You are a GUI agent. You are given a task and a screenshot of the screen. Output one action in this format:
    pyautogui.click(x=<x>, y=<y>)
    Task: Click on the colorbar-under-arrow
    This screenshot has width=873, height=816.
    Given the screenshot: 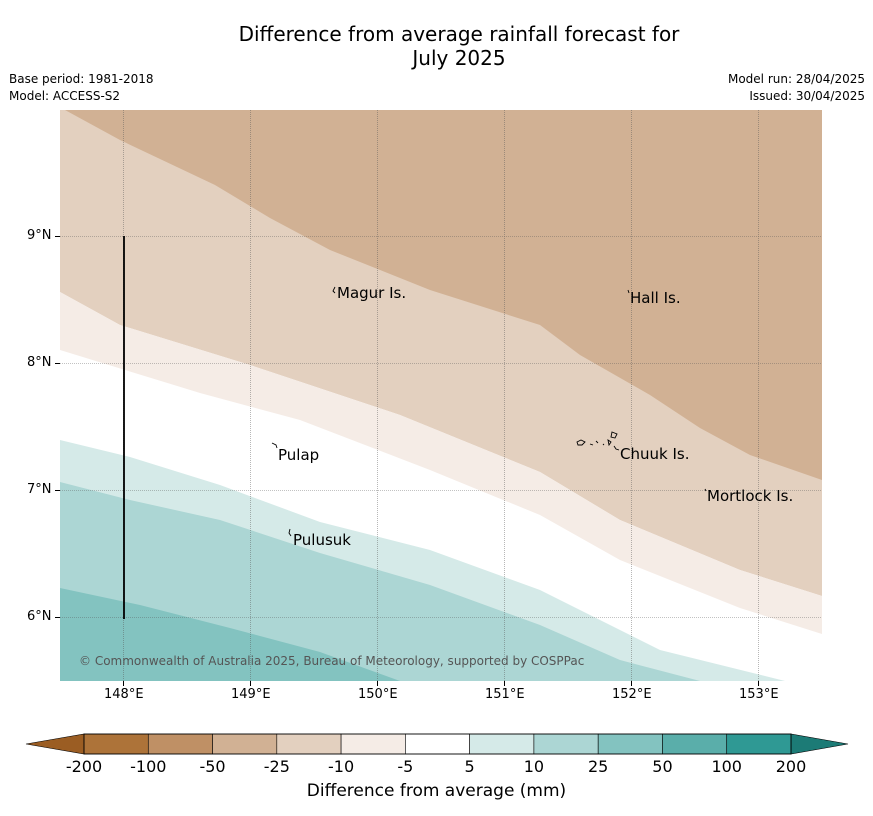 What is the action you would take?
    pyautogui.click(x=55, y=744)
    